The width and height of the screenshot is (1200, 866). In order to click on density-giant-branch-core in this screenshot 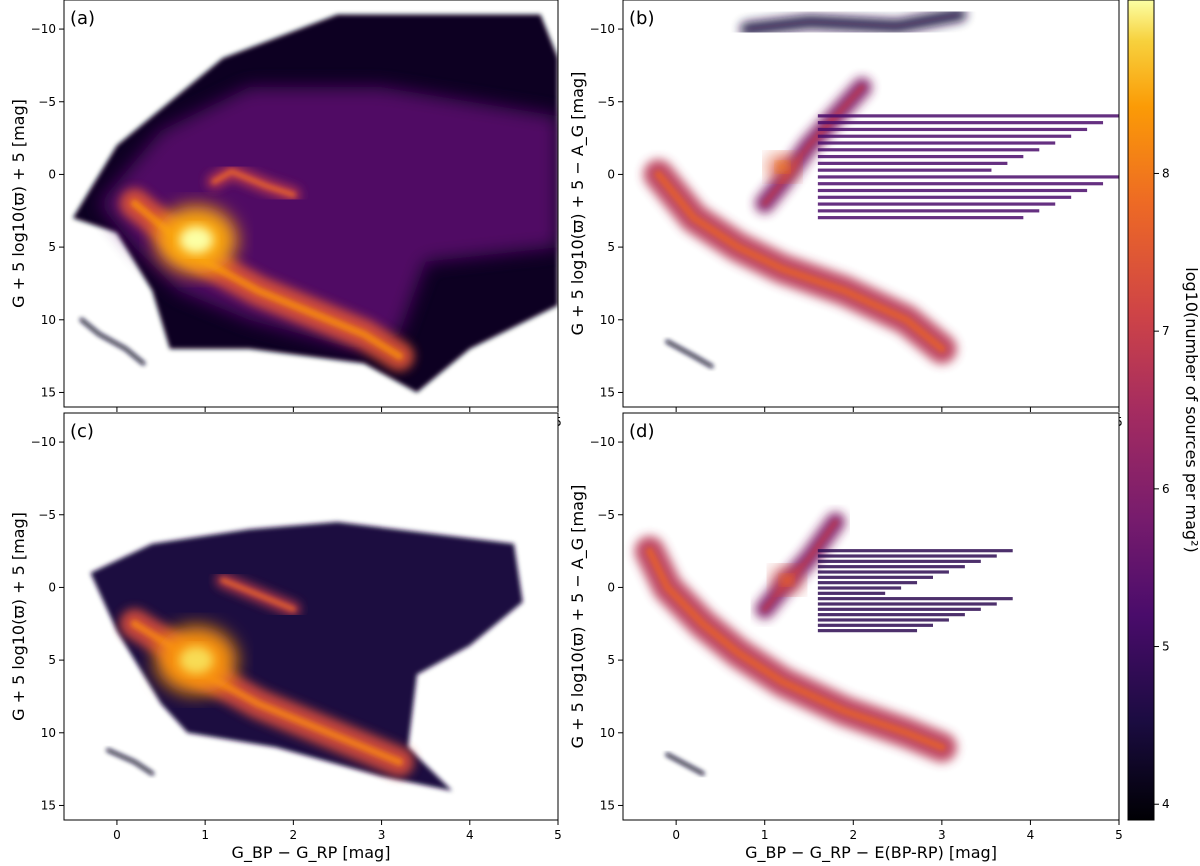, I will do `click(813, 145)`.